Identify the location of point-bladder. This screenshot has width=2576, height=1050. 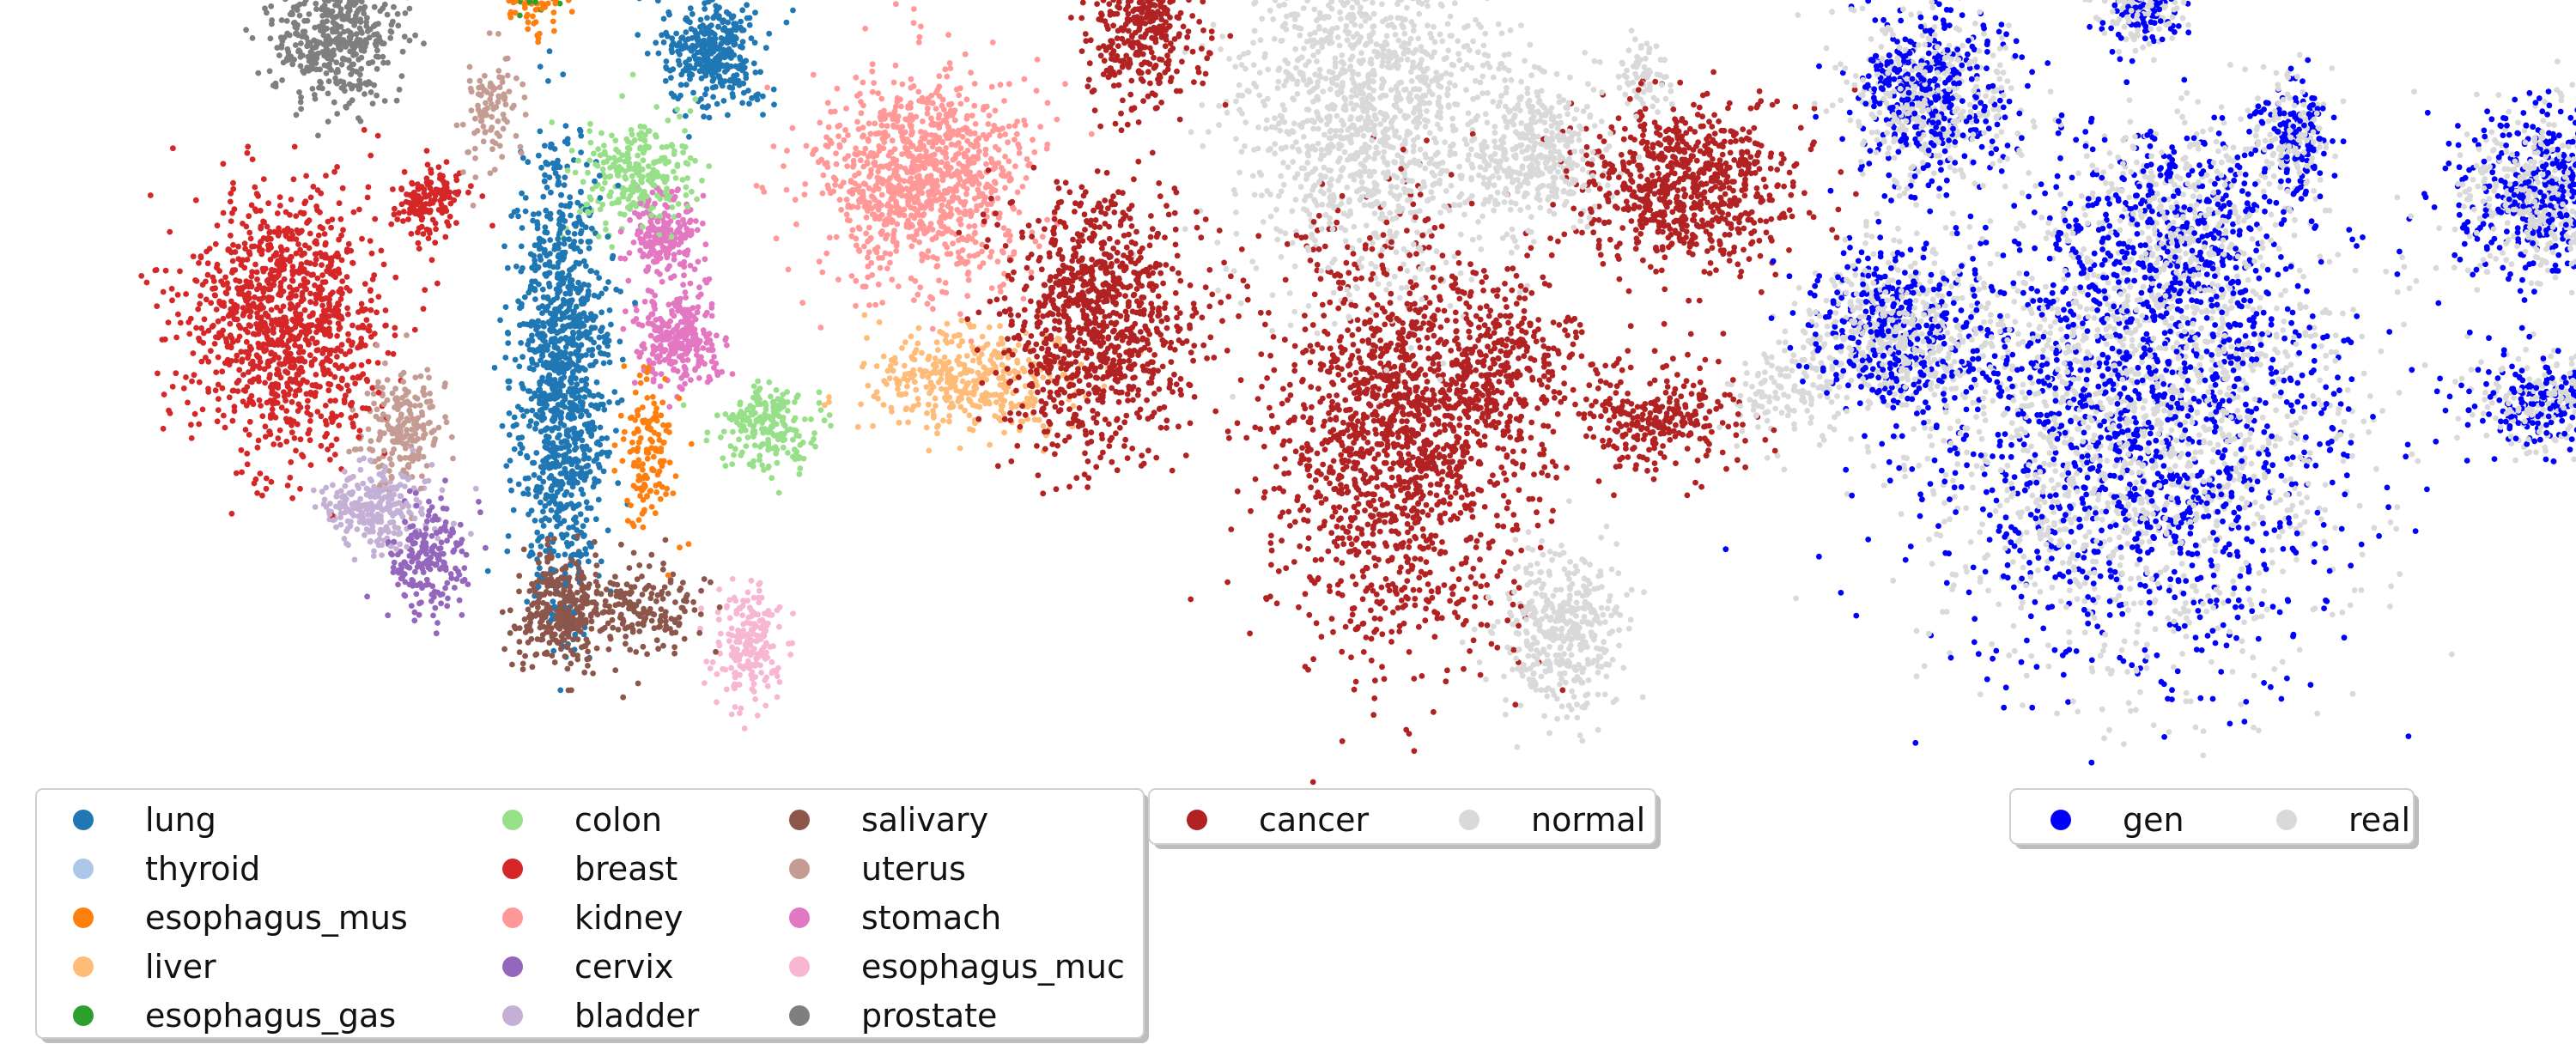
(388, 530).